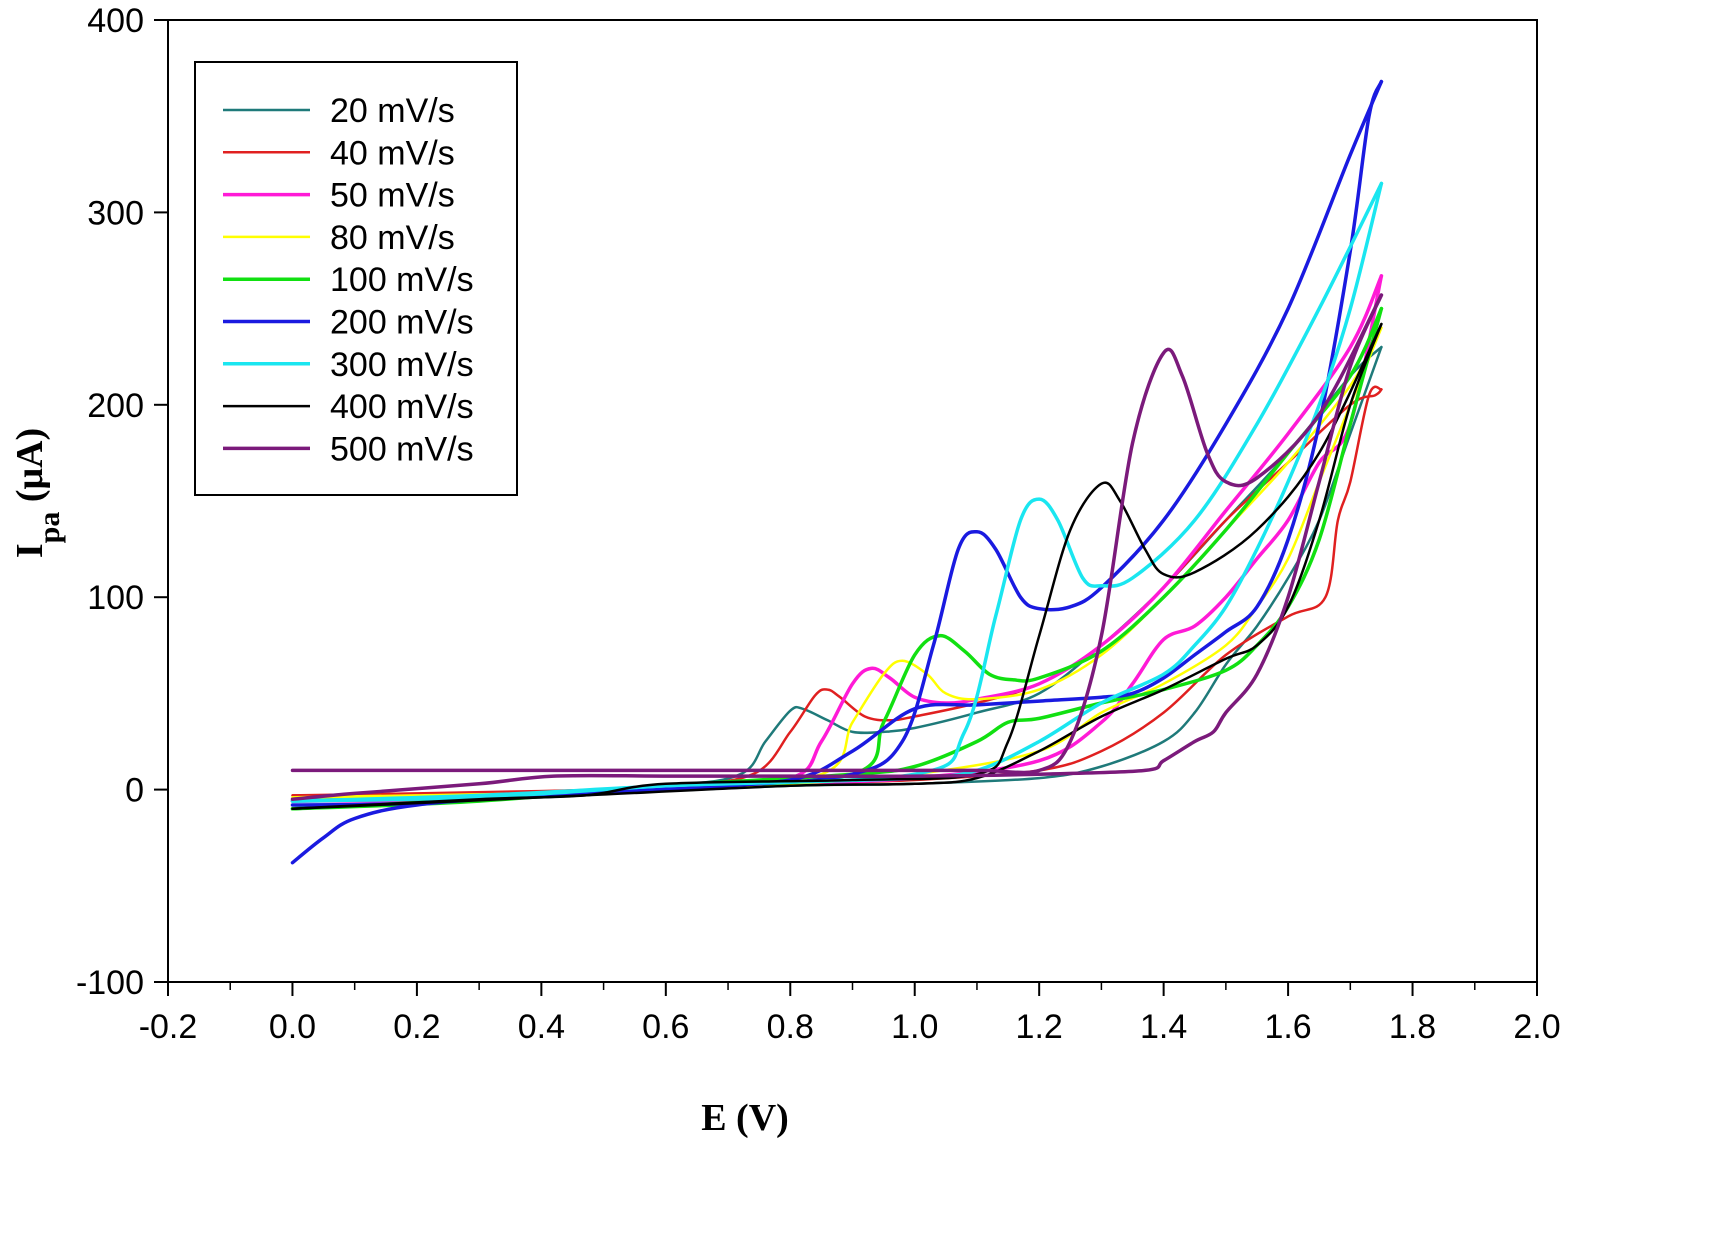 This screenshot has height=1257, width=1711. Describe the element at coordinates (790, 1027) in the screenshot. I see `x-tick-label: 0.8` at that location.